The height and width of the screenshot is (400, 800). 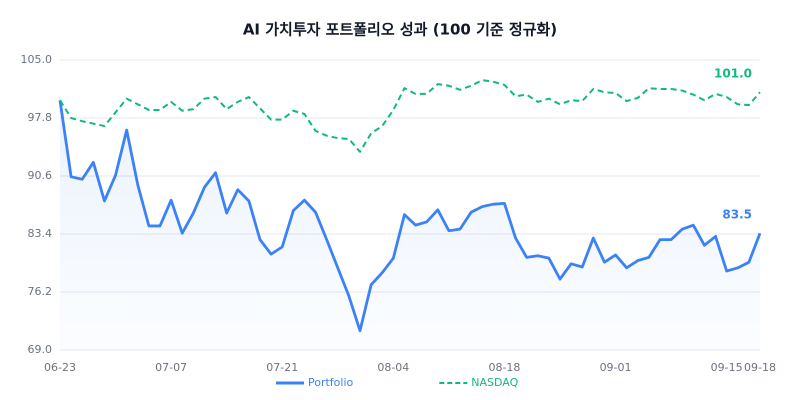 I want to click on x-tick-label: 08-18, so click(x=504, y=367).